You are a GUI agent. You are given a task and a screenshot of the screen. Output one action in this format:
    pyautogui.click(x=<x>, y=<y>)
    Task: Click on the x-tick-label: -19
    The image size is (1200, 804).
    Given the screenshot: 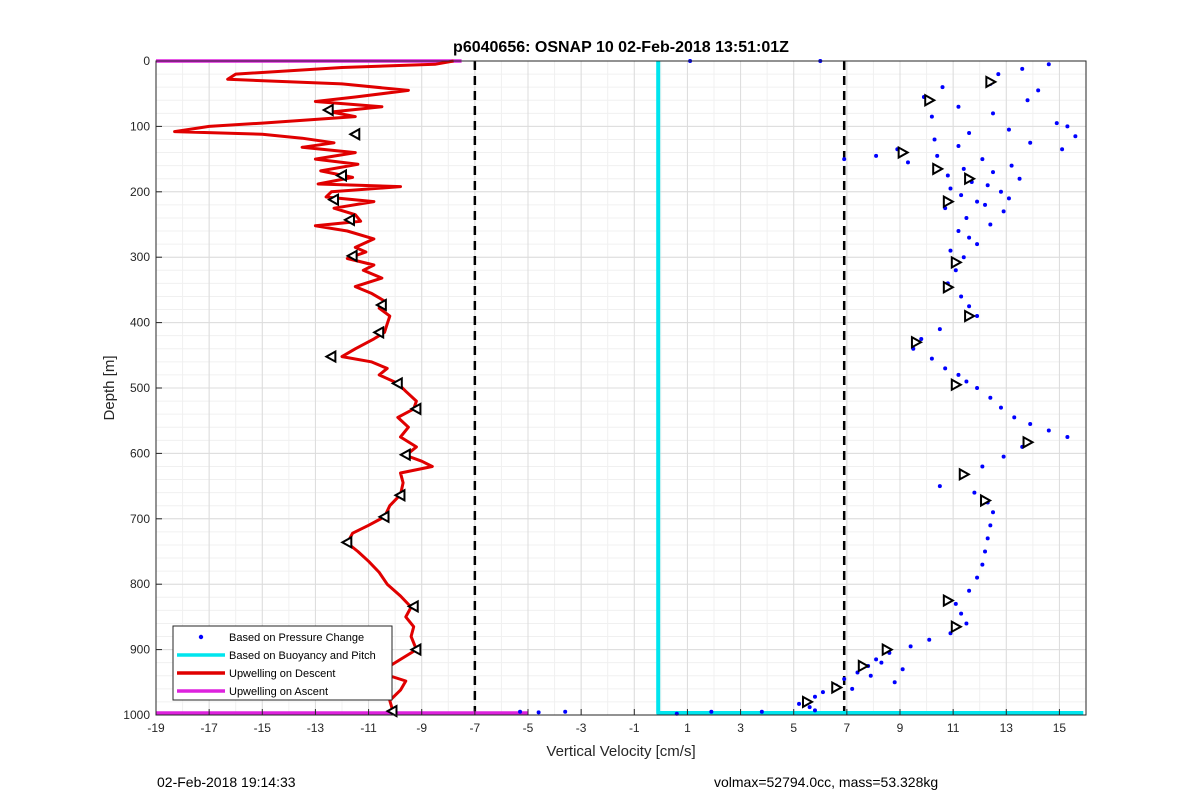 What is the action you would take?
    pyautogui.click(x=156, y=728)
    